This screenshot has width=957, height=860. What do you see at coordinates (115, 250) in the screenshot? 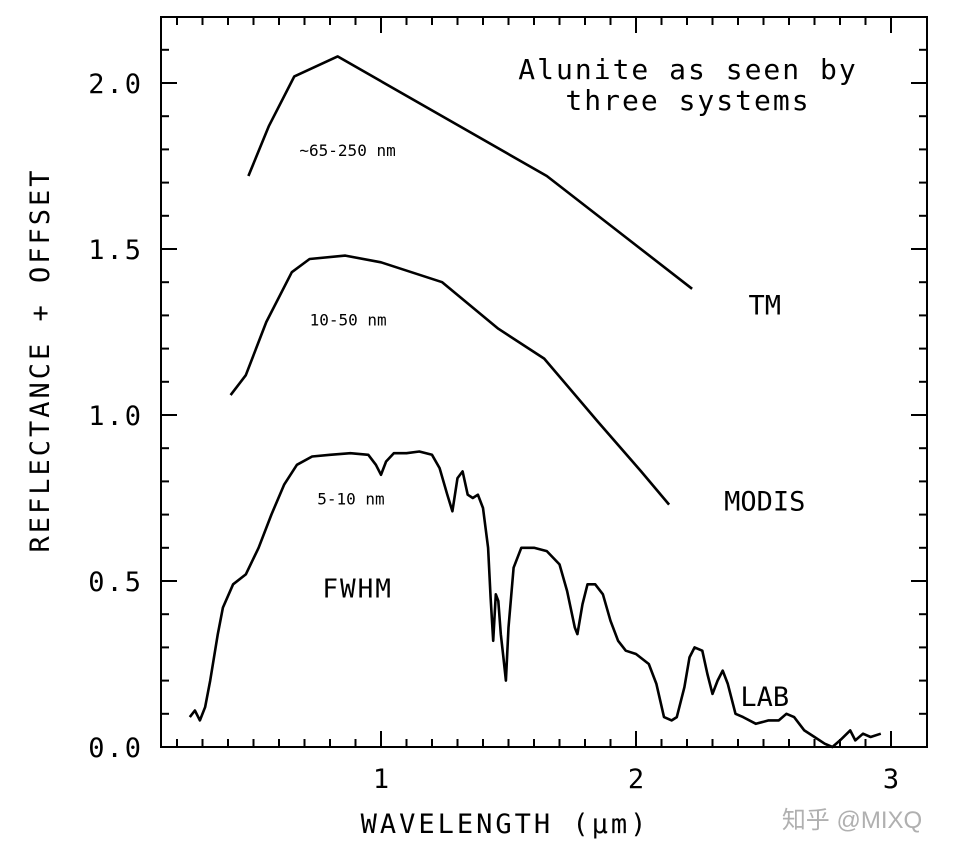
I see `y-tick-label: 1.5` at bounding box center [115, 250].